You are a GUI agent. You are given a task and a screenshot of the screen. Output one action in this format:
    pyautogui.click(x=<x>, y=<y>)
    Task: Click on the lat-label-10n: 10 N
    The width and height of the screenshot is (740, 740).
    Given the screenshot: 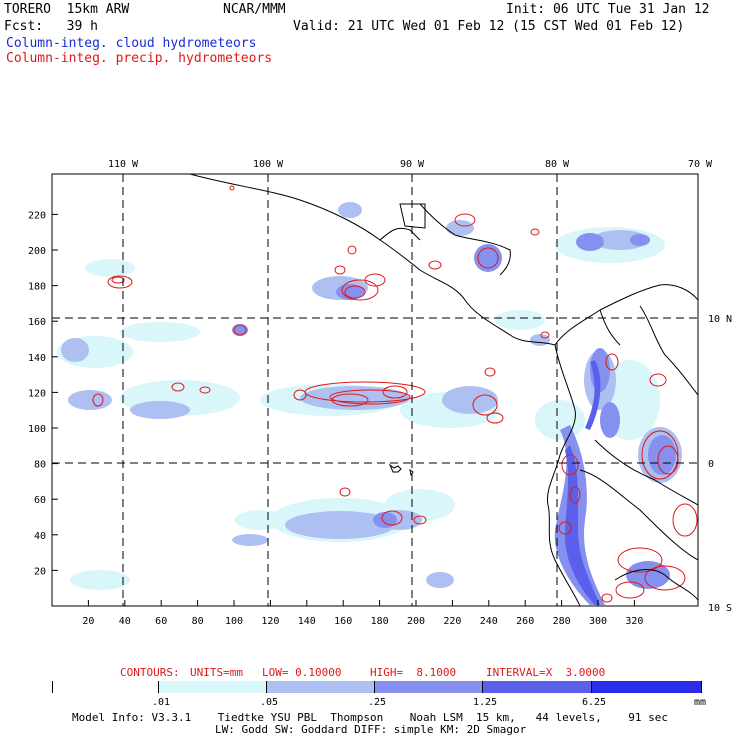 What is the action you would take?
    pyautogui.click(x=720, y=319)
    